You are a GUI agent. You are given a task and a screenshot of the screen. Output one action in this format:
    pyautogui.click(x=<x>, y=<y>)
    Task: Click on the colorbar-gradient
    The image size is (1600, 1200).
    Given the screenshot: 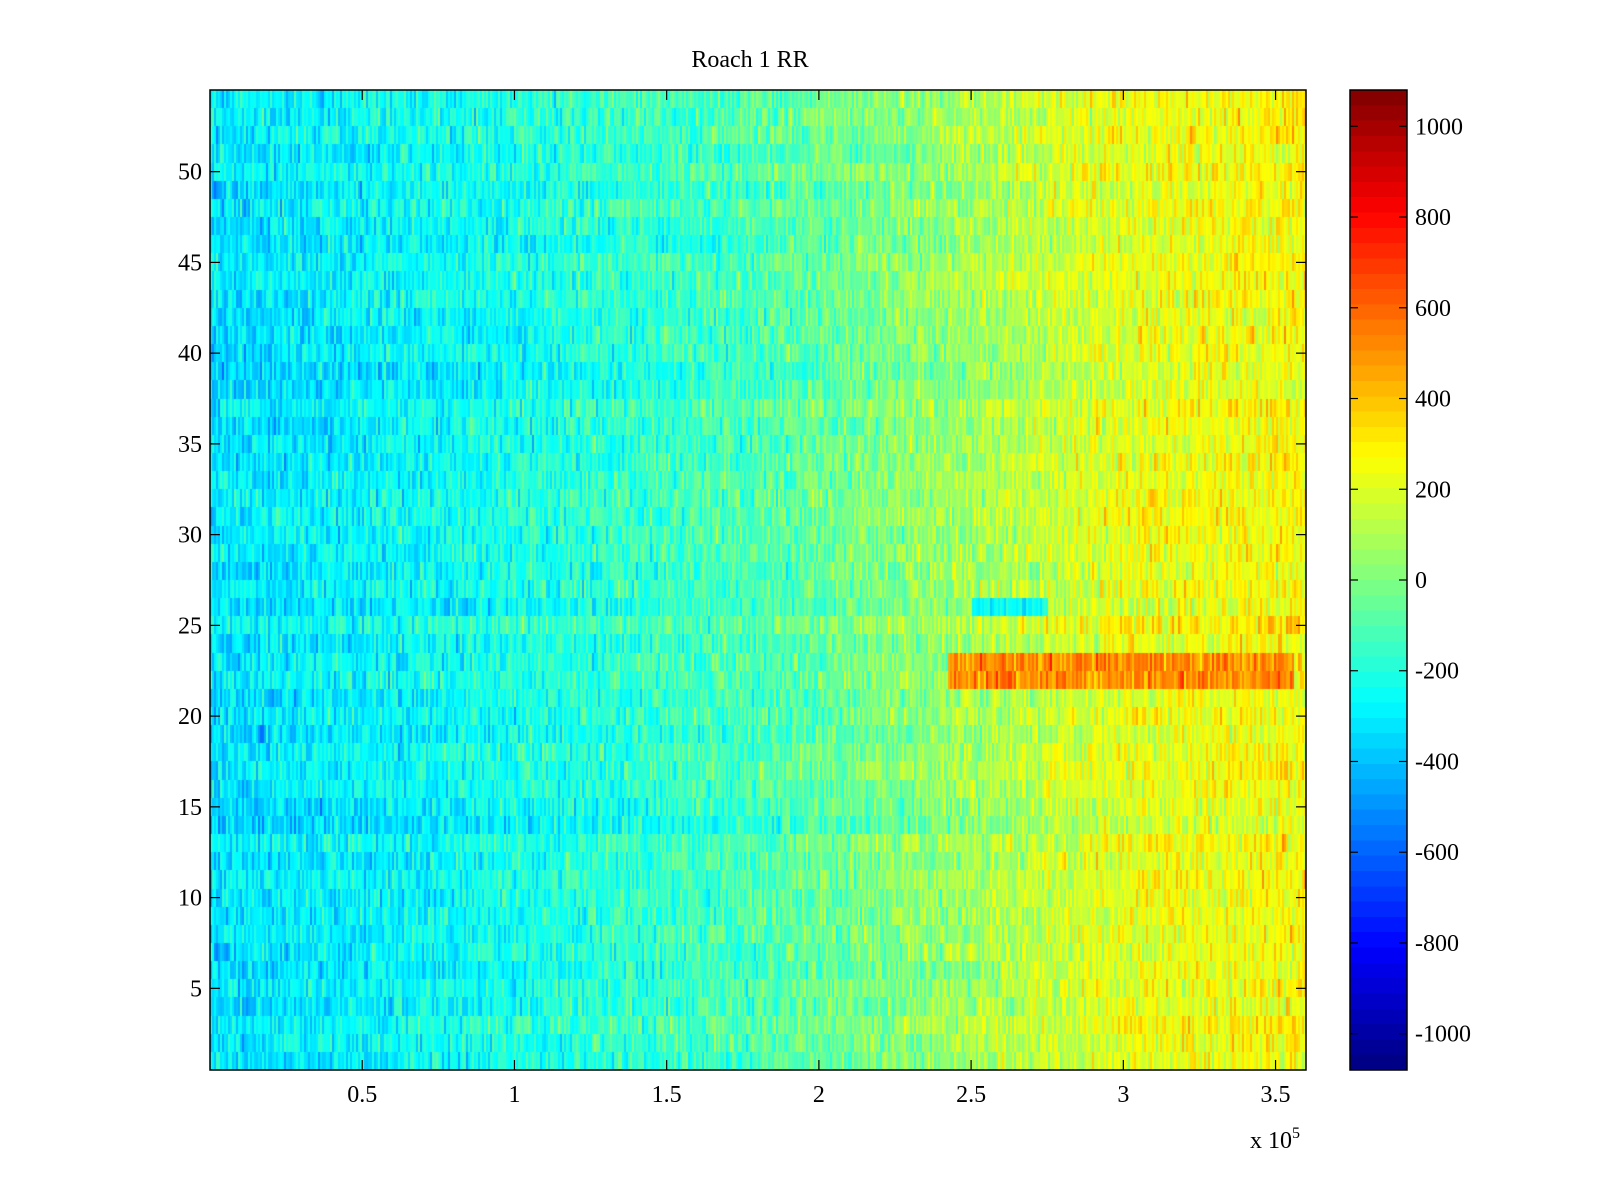 What is the action you would take?
    pyautogui.click(x=1378, y=580)
    